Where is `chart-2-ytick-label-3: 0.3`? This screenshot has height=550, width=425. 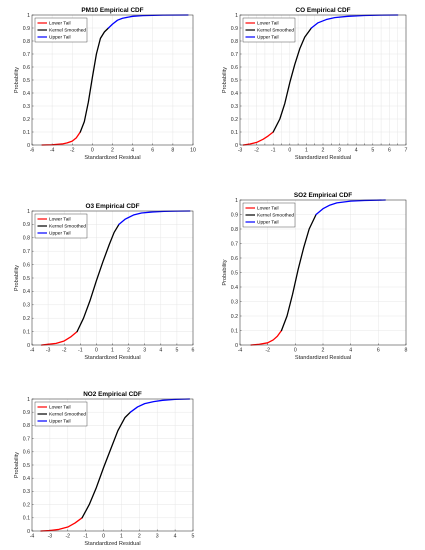
chart-2-ytick-label-3: 0.3 is located at coordinates (234, 107).